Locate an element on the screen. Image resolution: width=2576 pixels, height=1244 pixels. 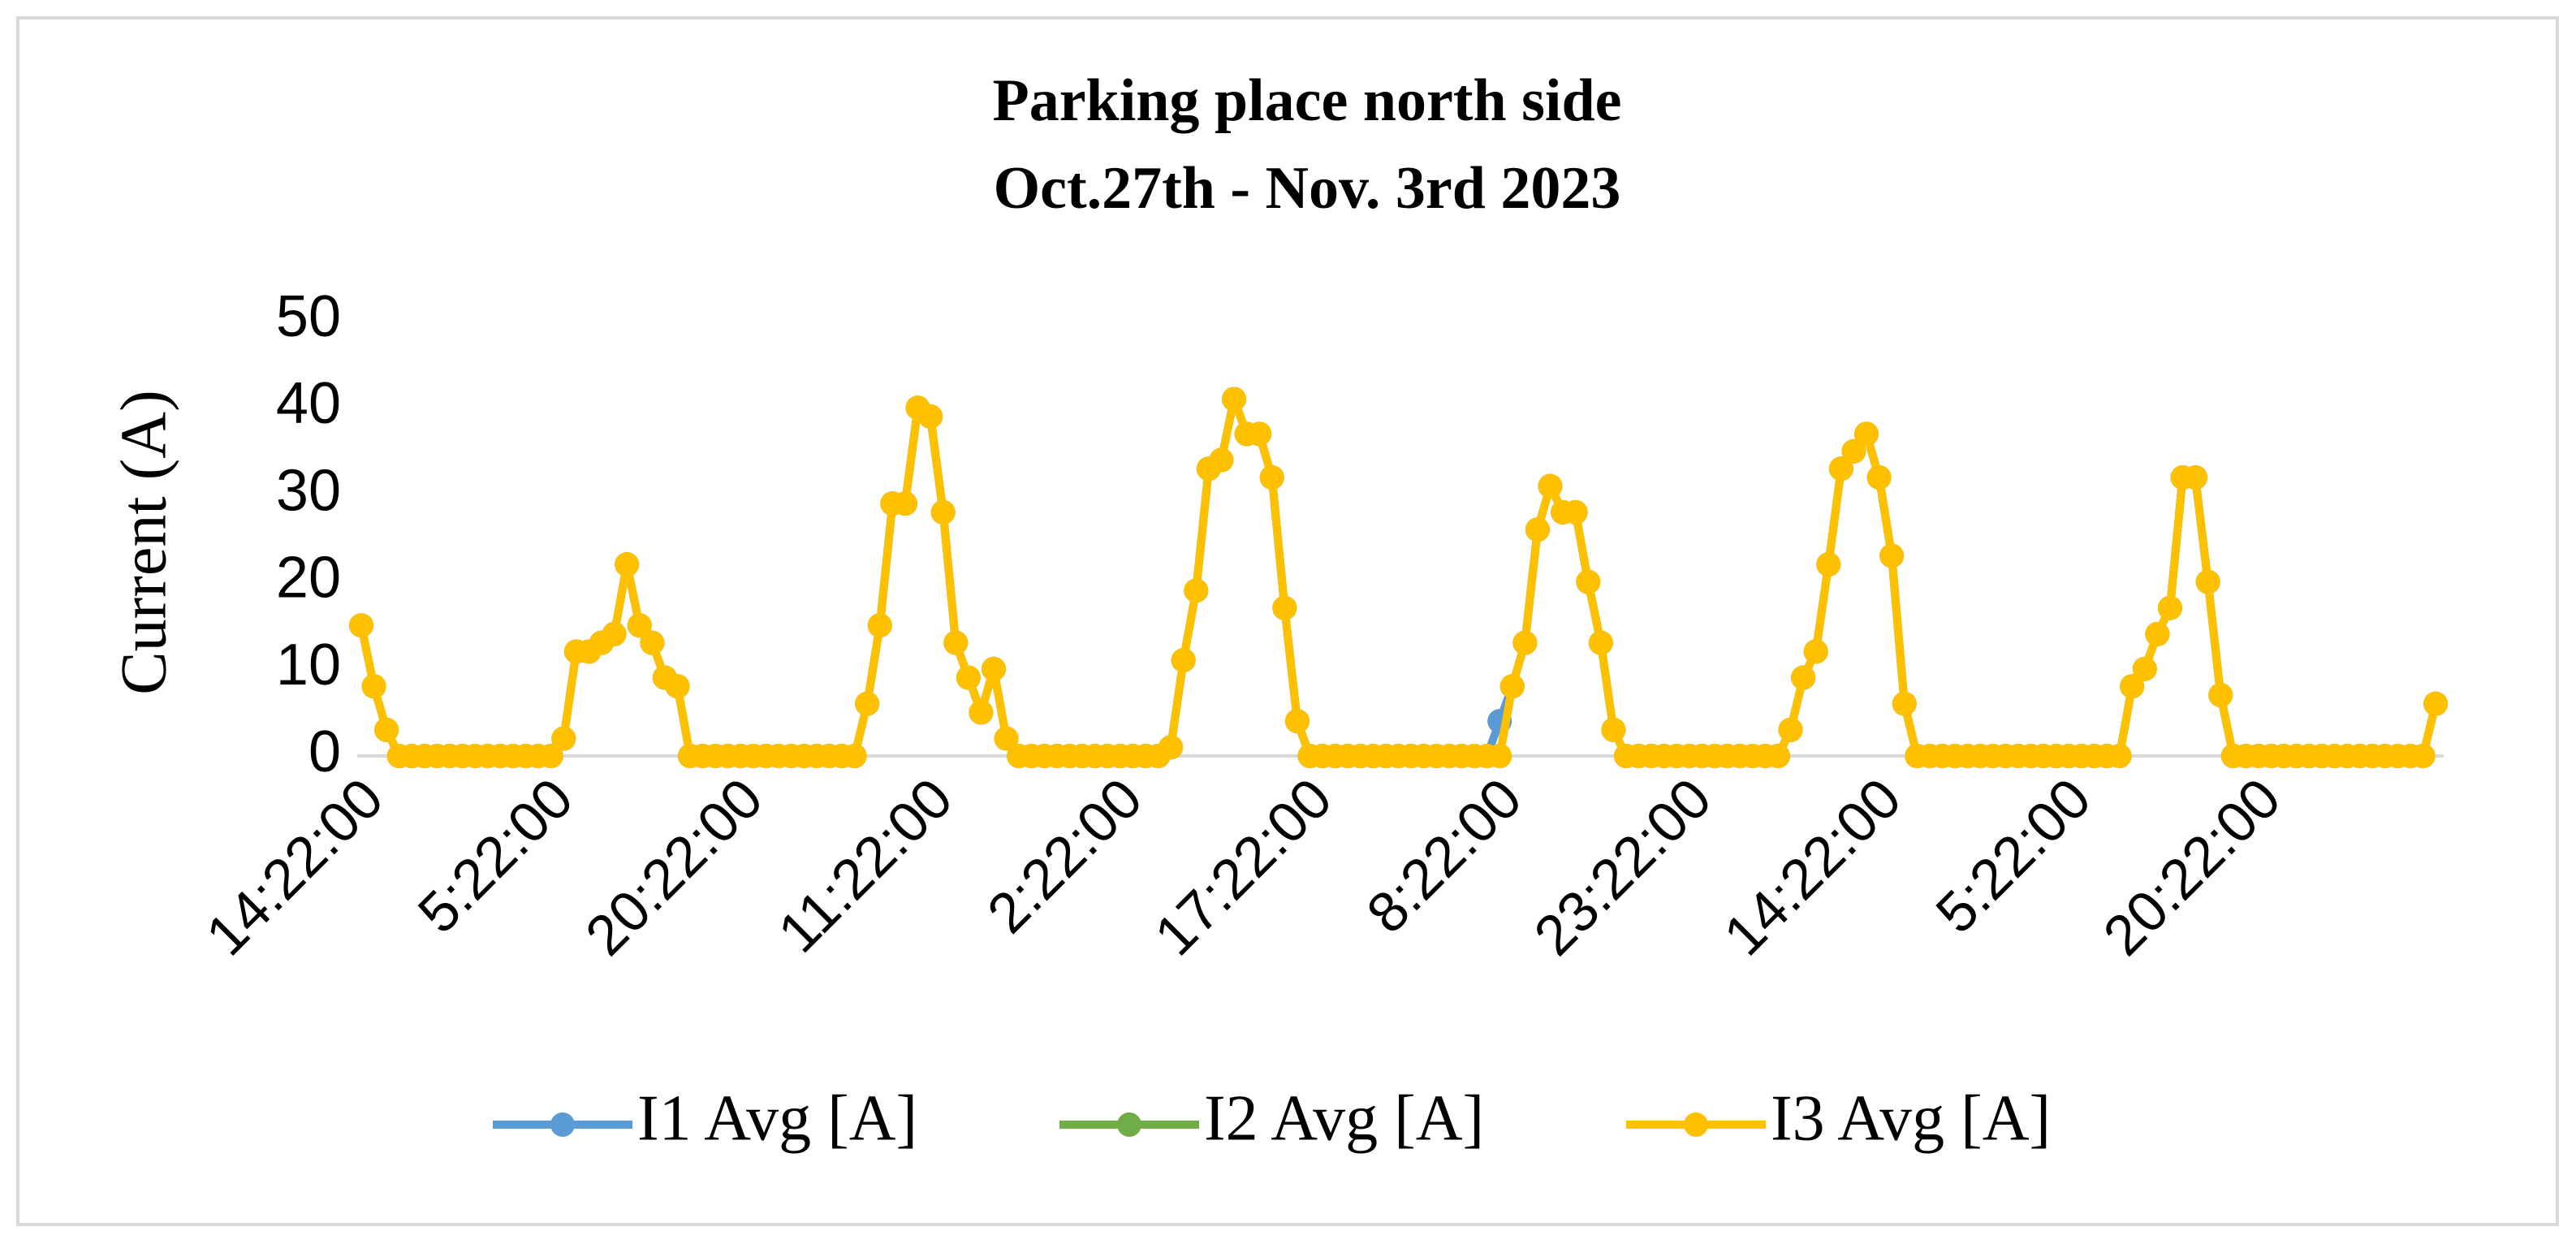
legend-label: I3 Avg [A] is located at coordinates (1911, 1118).